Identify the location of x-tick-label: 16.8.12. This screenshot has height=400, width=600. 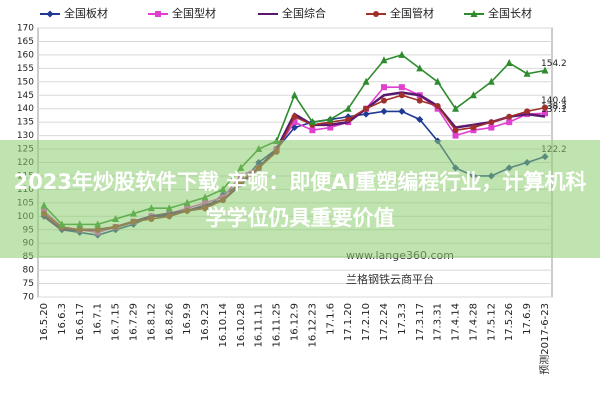
(151, 322).